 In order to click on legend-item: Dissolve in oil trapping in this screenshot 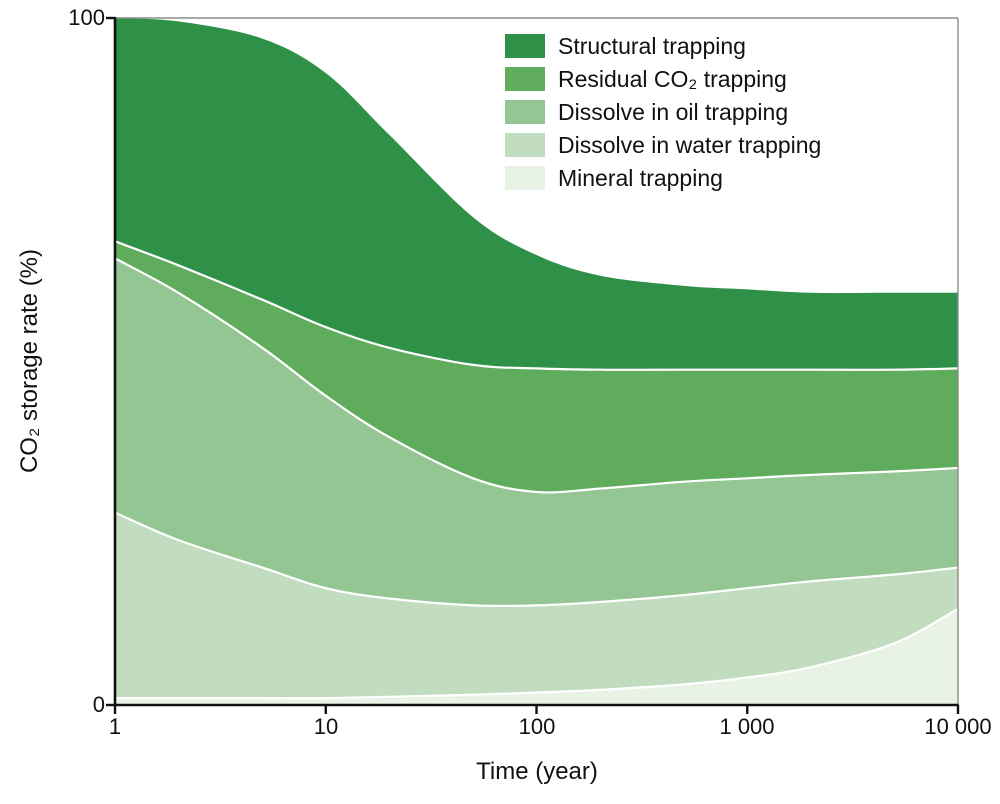, I will do `click(663, 112)`.